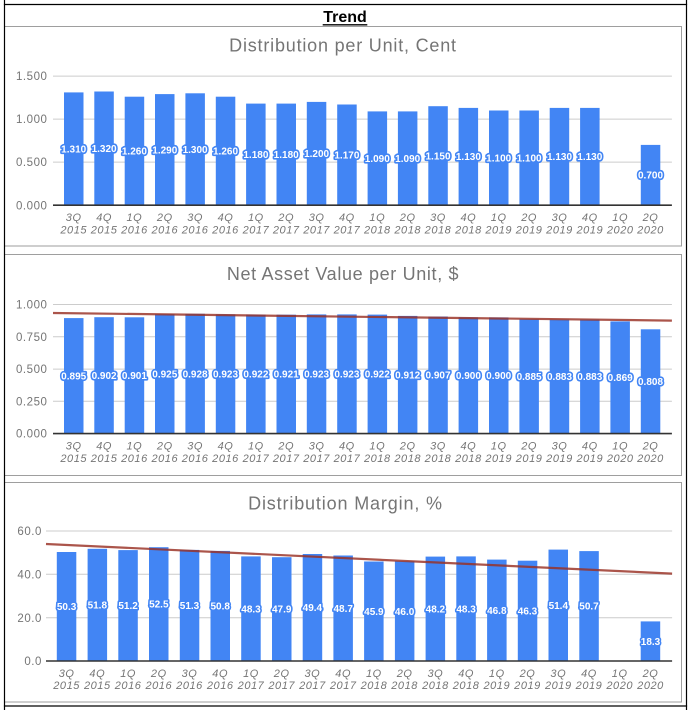 The image size is (690, 715). I want to click on svg-text: 46.3, so click(528, 611).